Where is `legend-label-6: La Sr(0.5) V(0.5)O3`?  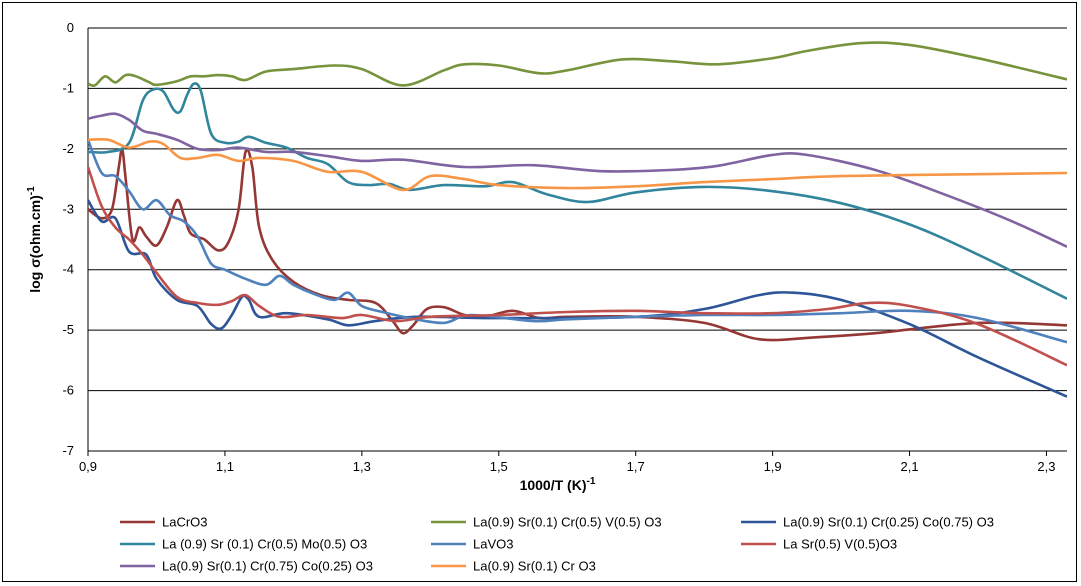 legend-label-6: La Sr(0.5) V(0.5)O3 is located at coordinates (840, 544).